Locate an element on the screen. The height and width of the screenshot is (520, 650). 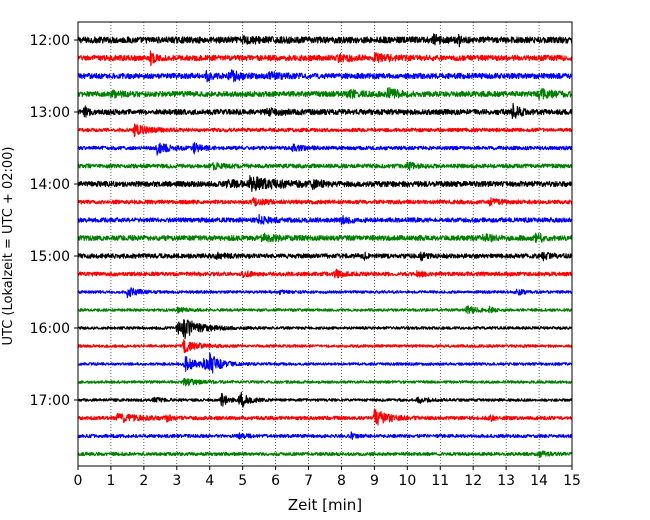
y-tick-label-13:00: 13:00 is located at coordinates (50, 113).